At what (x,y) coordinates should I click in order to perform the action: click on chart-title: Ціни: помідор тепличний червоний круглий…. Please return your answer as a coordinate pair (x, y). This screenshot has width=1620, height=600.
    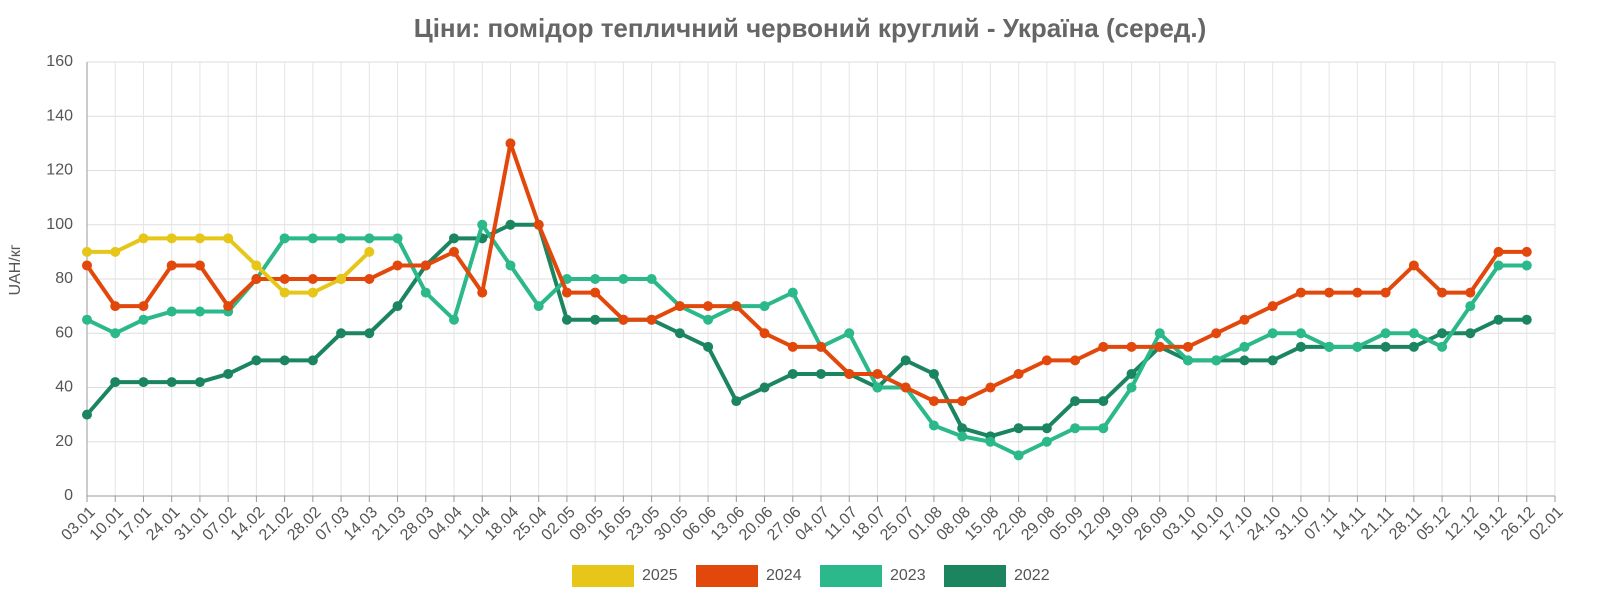
    Looking at the image, I should click on (810, 28).